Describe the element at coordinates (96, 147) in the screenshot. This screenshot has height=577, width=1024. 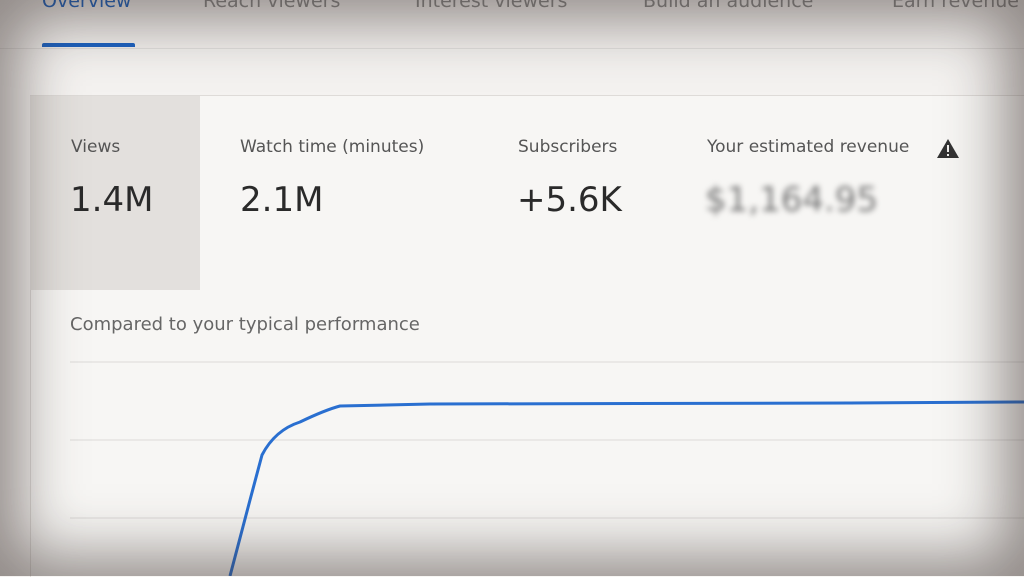
I see `metric-label: Views` at that location.